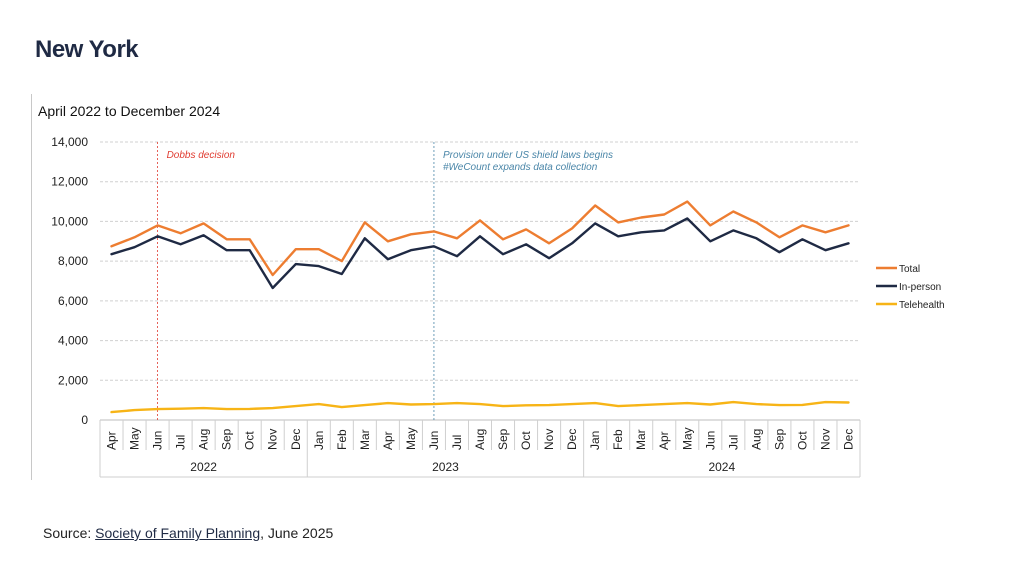 This screenshot has width=1024, height=576. I want to click on y-tick-label: 0, so click(84, 420).